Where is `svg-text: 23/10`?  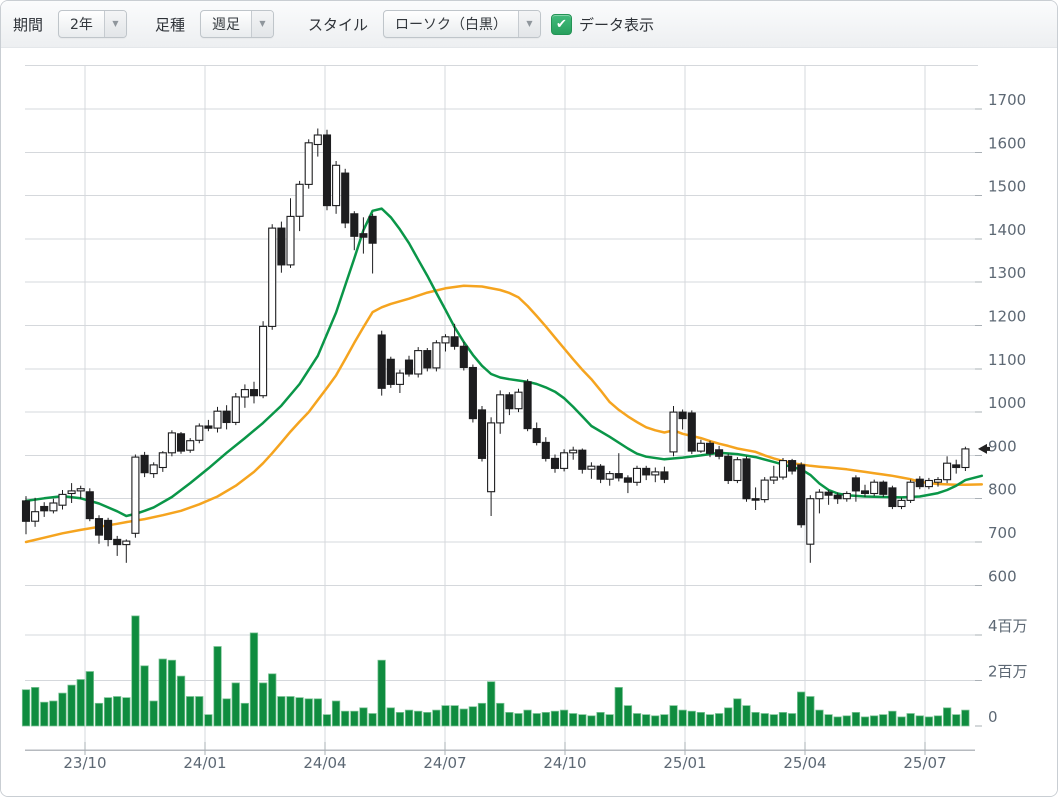
svg-text: 23/10 is located at coordinates (84, 763).